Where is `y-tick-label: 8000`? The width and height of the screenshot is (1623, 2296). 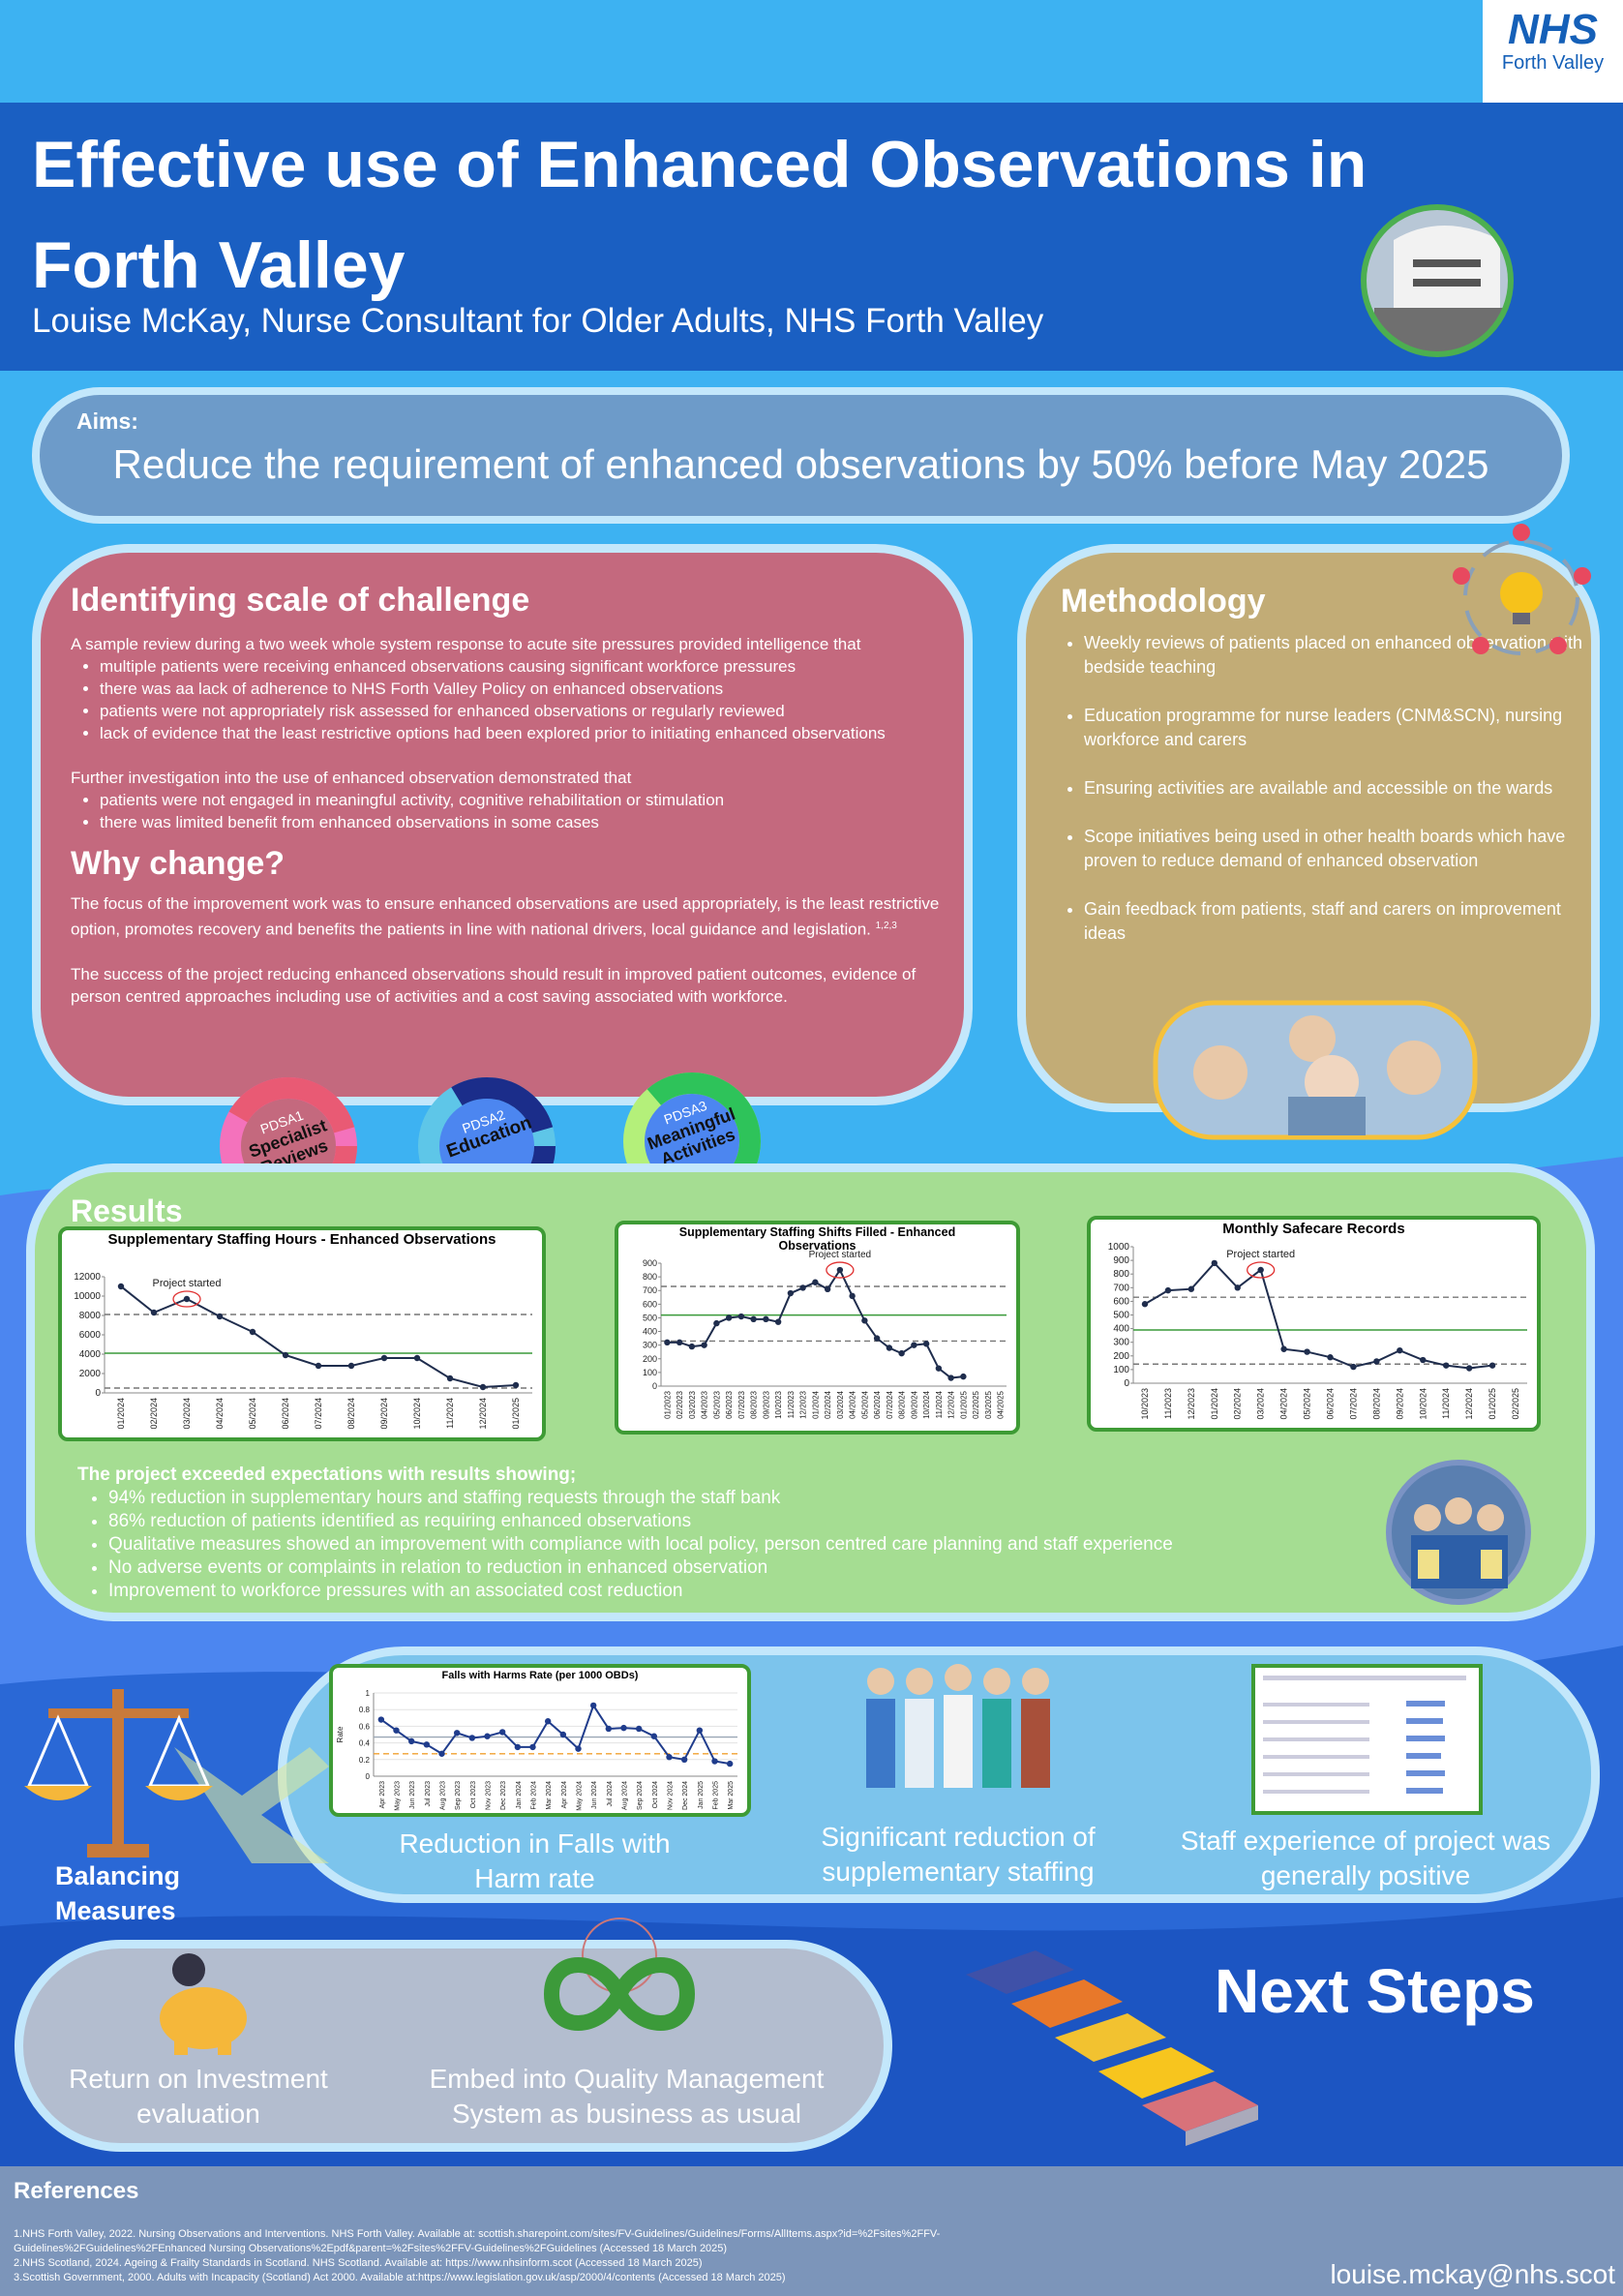
y-tick-label: 8000 is located at coordinates (90, 1316).